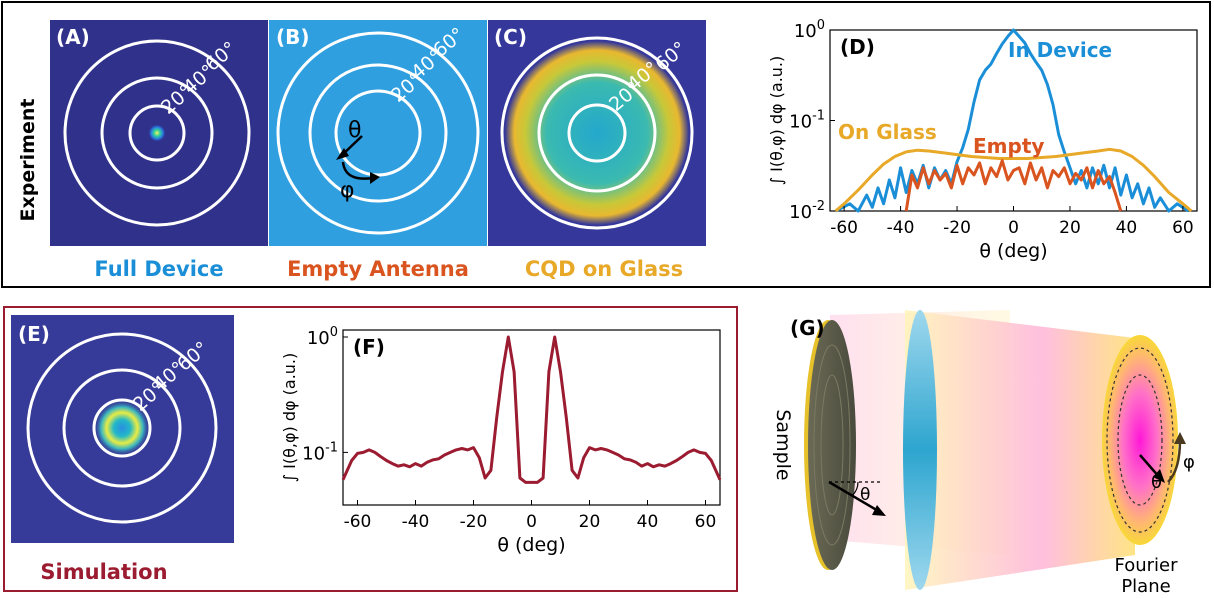  What do you see at coordinates (531, 409) in the screenshot?
I see `series-line-simulation` at bounding box center [531, 409].